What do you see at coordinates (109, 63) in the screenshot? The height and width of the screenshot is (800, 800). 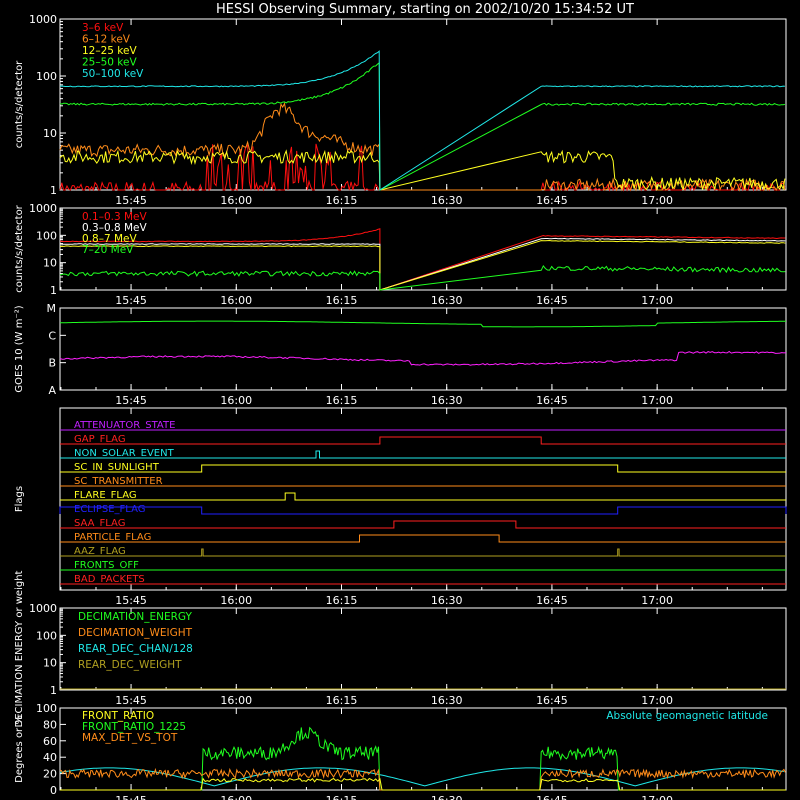 I see `legend-entry: 25–50 keV` at bounding box center [109, 63].